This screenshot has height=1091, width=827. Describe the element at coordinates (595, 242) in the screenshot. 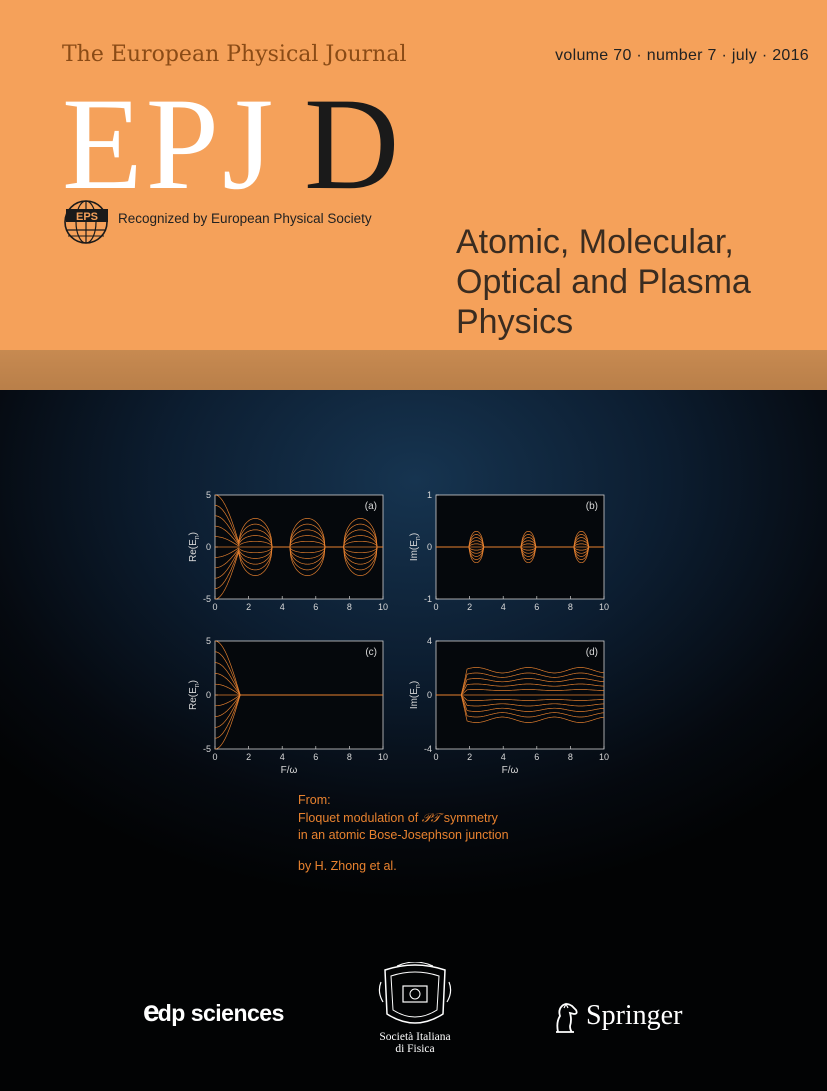

I see `subject-line-1: Atomic, Molecular,` at that location.